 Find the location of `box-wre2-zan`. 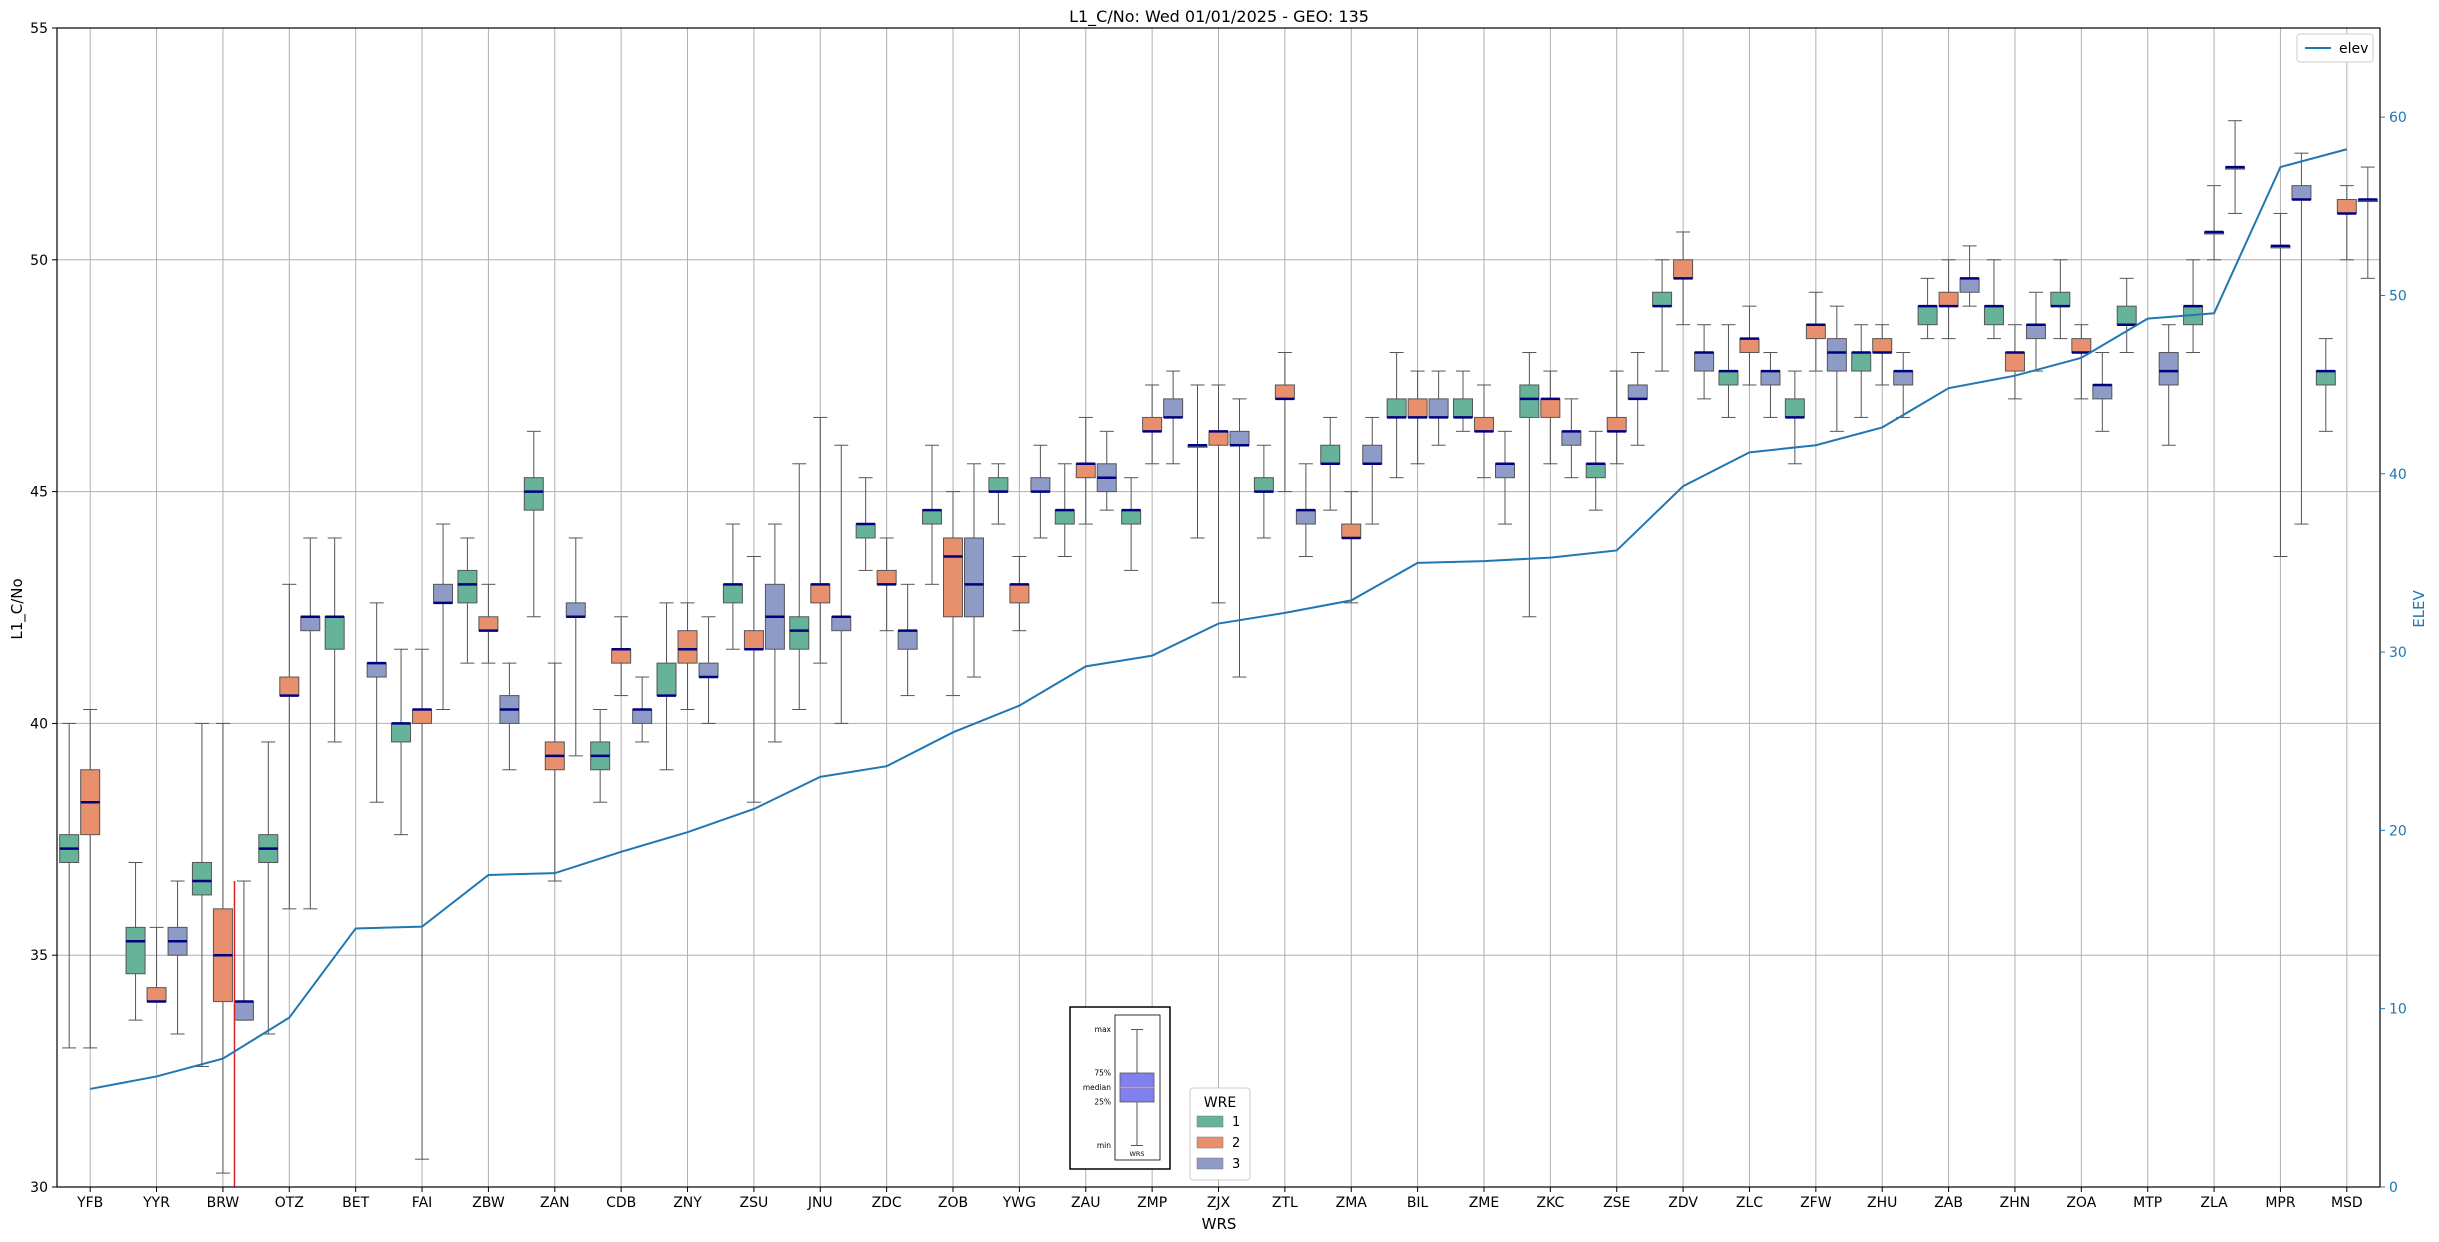

box-wre2-zan is located at coordinates (554, 772).